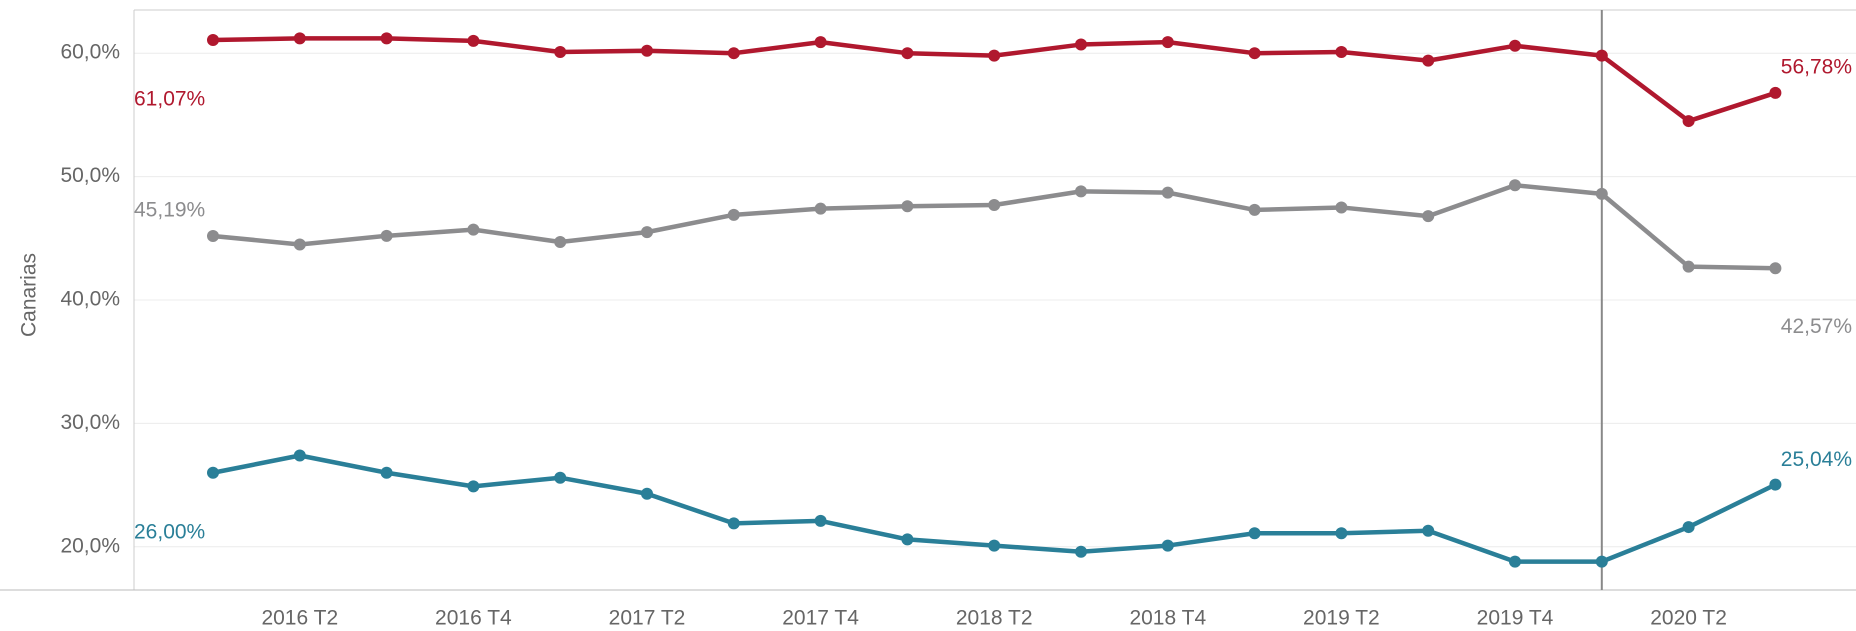 Image resolution: width=1856 pixels, height=631 pixels. What do you see at coordinates (1688, 618) in the screenshot?
I see `x-tick-label: 2020 T2` at bounding box center [1688, 618].